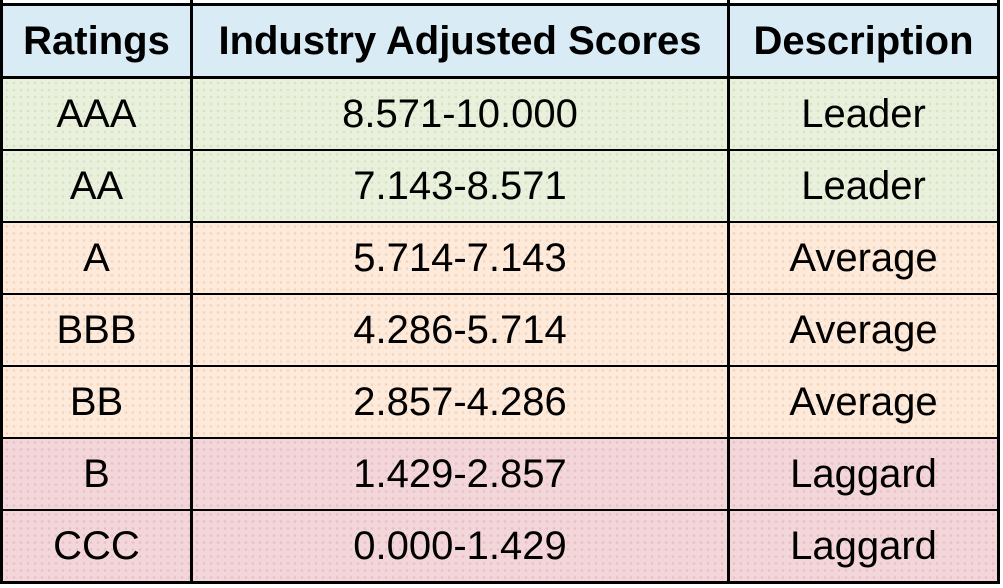 The width and height of the screenshot is (1003, 588). Describe the element at coordinates (460, 186) in the screenshot. I see `score-cell: 7.143-8.571` at that location.